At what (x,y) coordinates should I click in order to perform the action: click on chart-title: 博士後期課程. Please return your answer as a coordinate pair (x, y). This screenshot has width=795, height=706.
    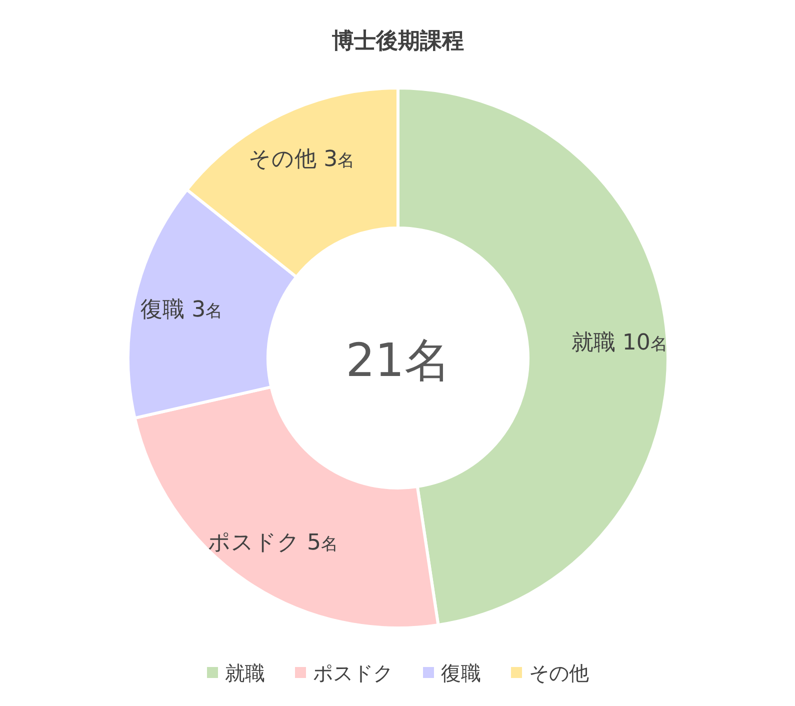
    Looking at the image, I should click on (397, 41).